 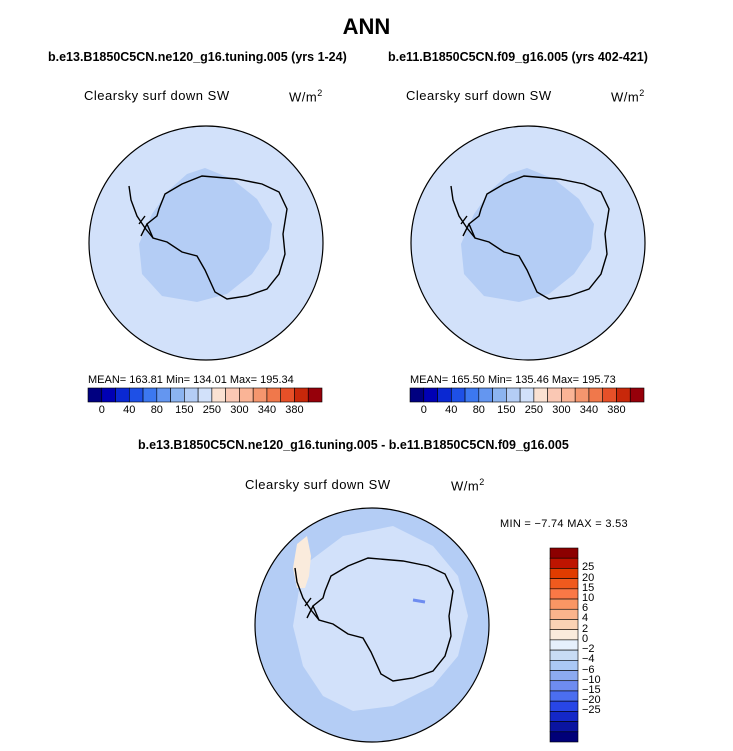 I want to click on diff-colorbar-tick-label: −15, so click(x=591, y=689).